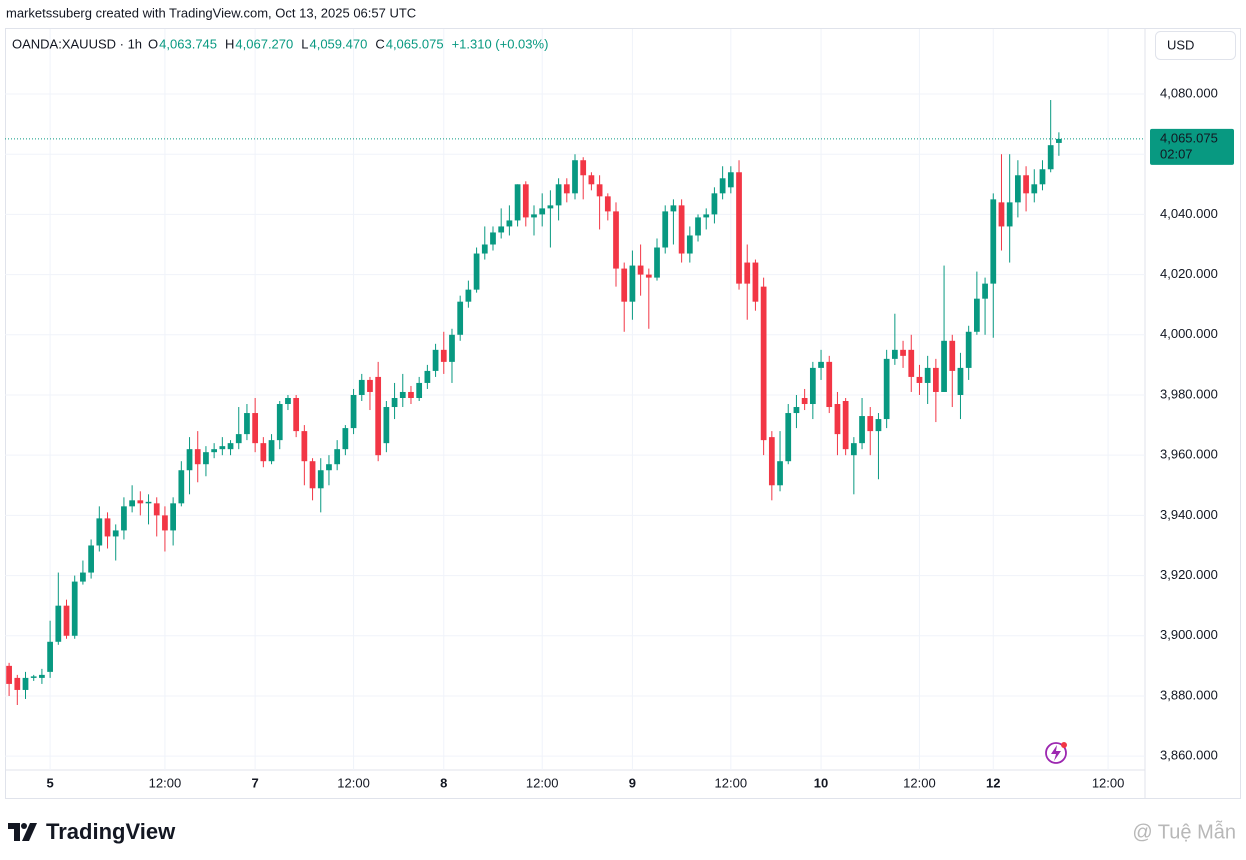 This screenshot has height=860, width=1246. What do you see at coordinates (1189, 92) in the screenshot?
I see `y-tick-label: 4,080.000` at bounding box center [1189, 92].